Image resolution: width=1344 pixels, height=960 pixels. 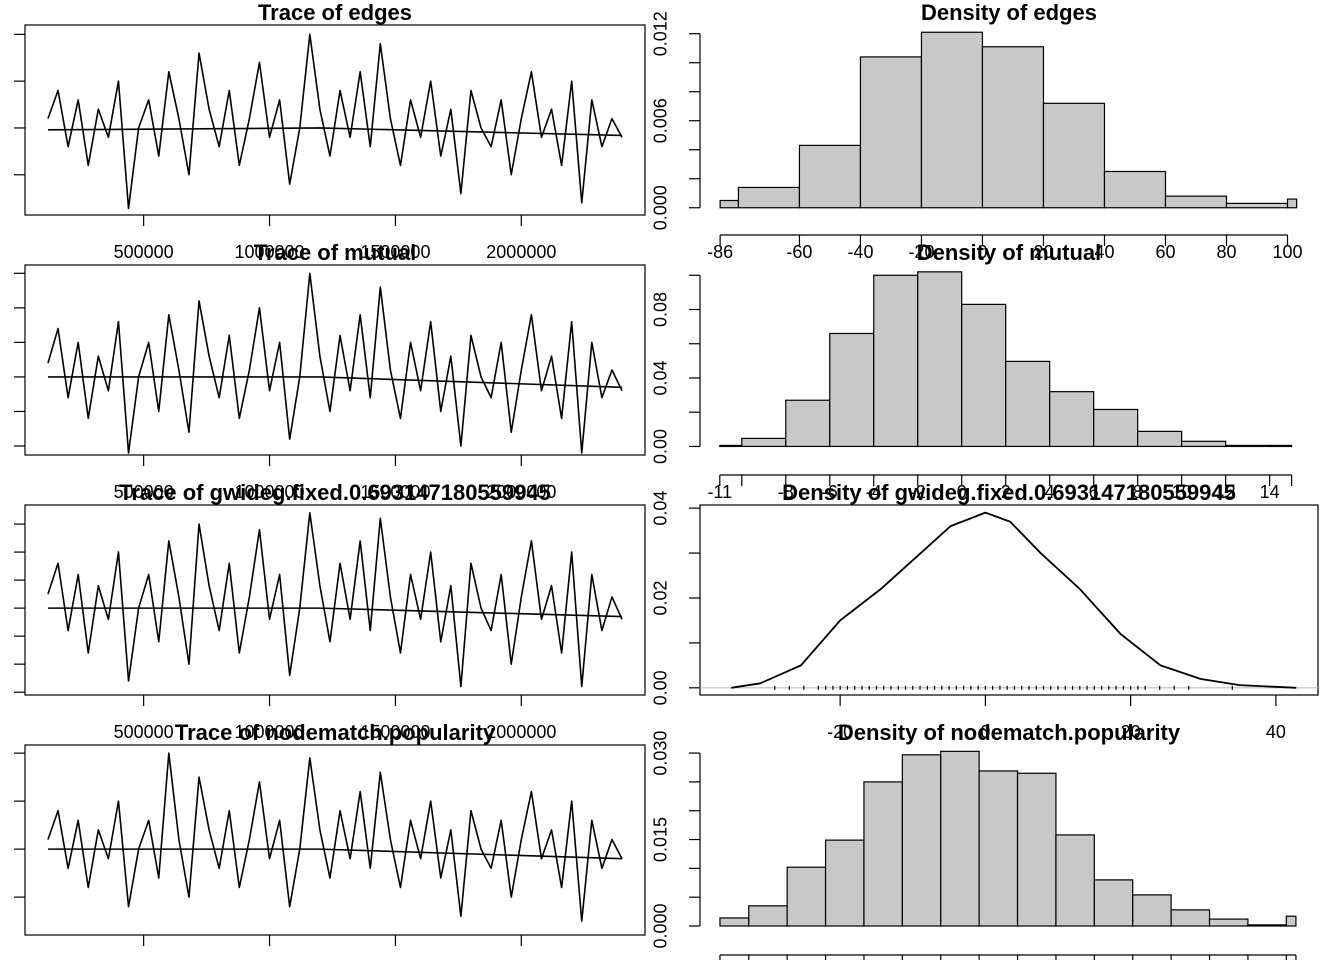 What do you see at coordinates (335, 492) in the screenshot?
I see `panel-title: Trace of gwideg.fixed.0.693147180559945` at bounding box center [335, 492].